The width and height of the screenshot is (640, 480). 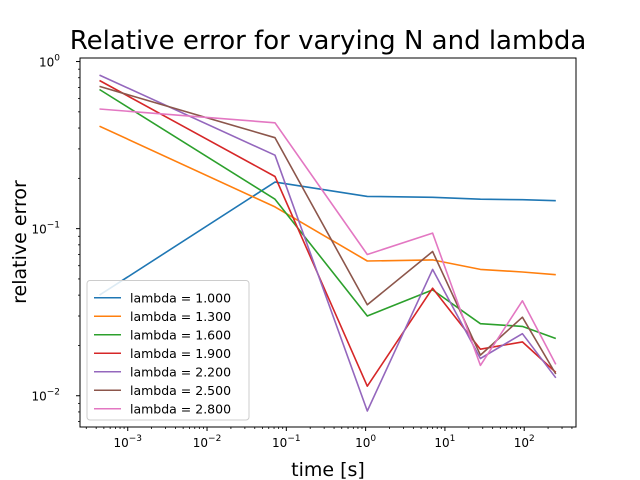 I want to click on legend-box, so click(x=168, y=350).